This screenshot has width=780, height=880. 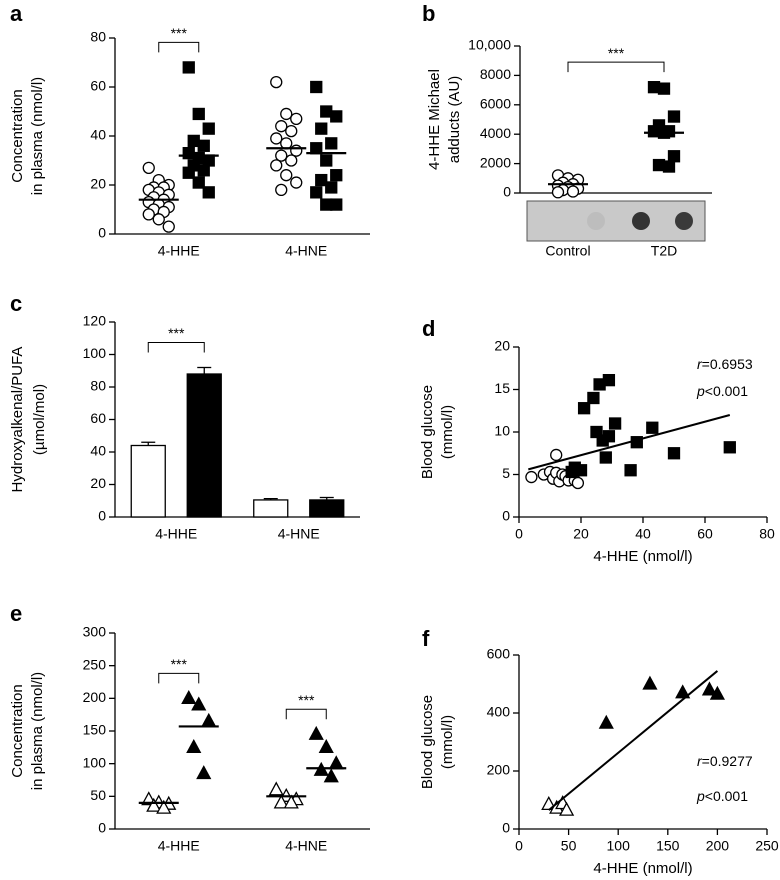 What do you see at coordinates (16, 613) in the screenshot?
I see `panel-label: e` at bounding box center [16, 613].